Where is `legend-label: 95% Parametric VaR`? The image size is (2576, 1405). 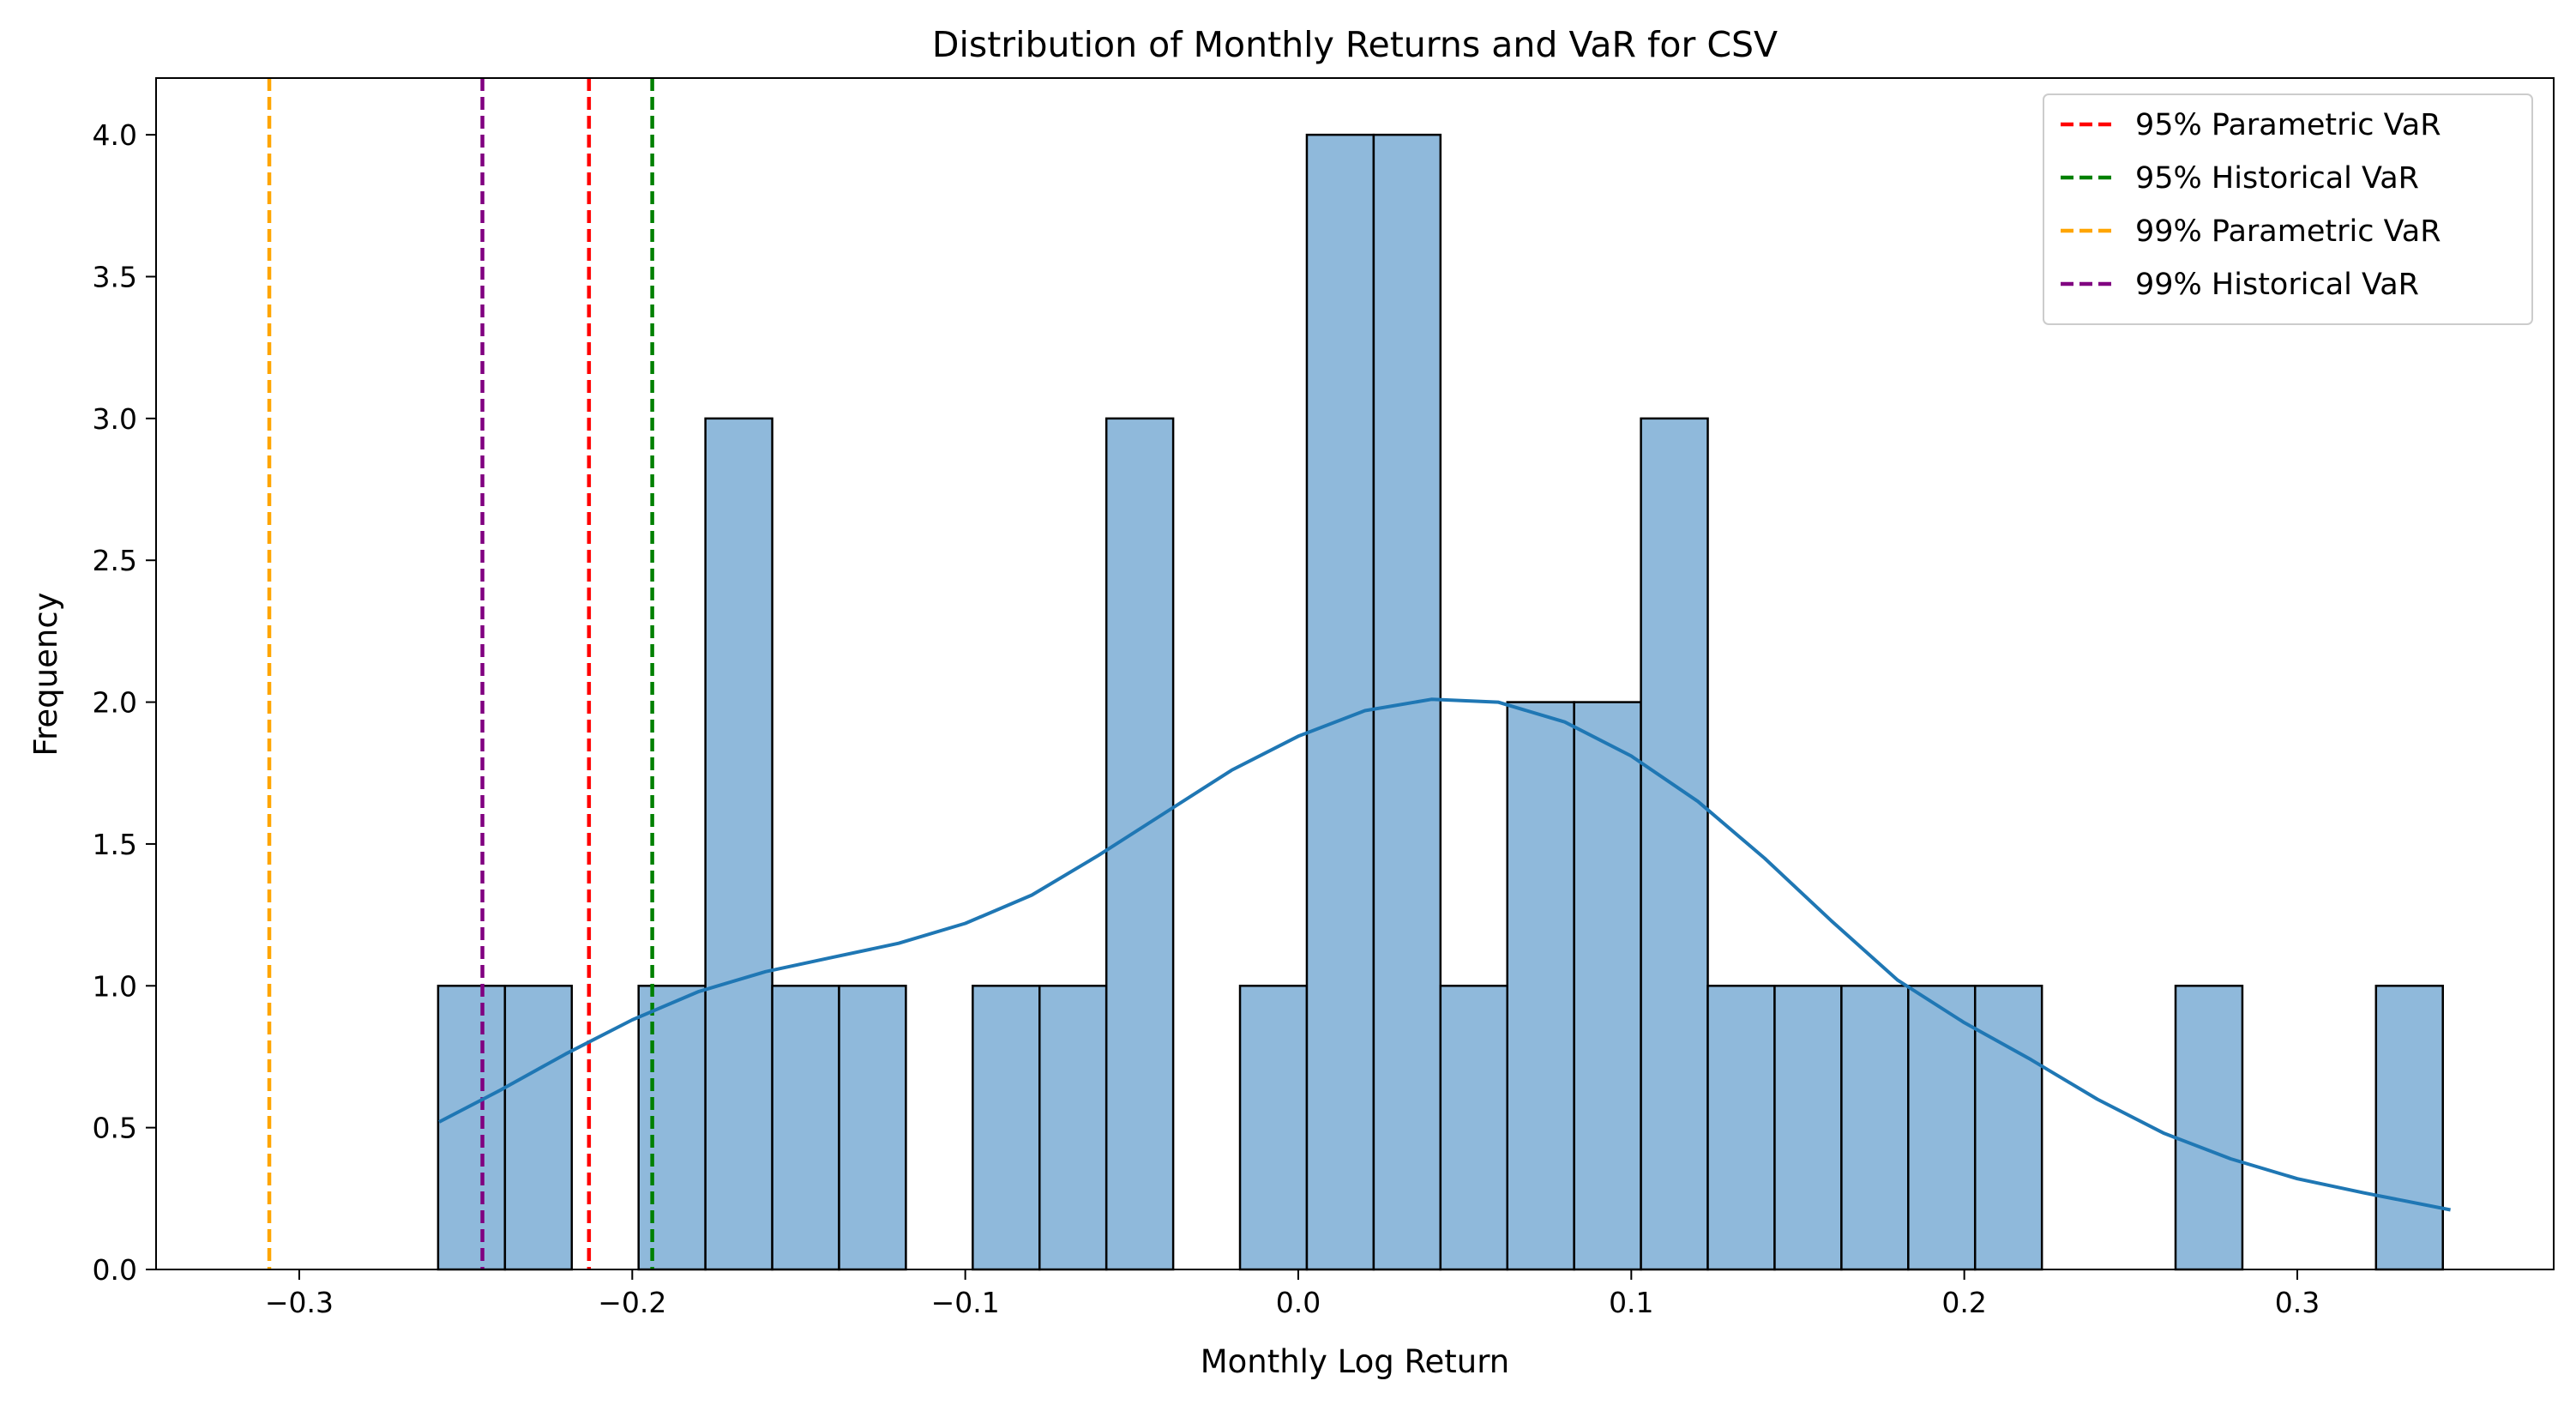
legend-label: 95% Parametric VaR is located at coordinates (2288, 125).